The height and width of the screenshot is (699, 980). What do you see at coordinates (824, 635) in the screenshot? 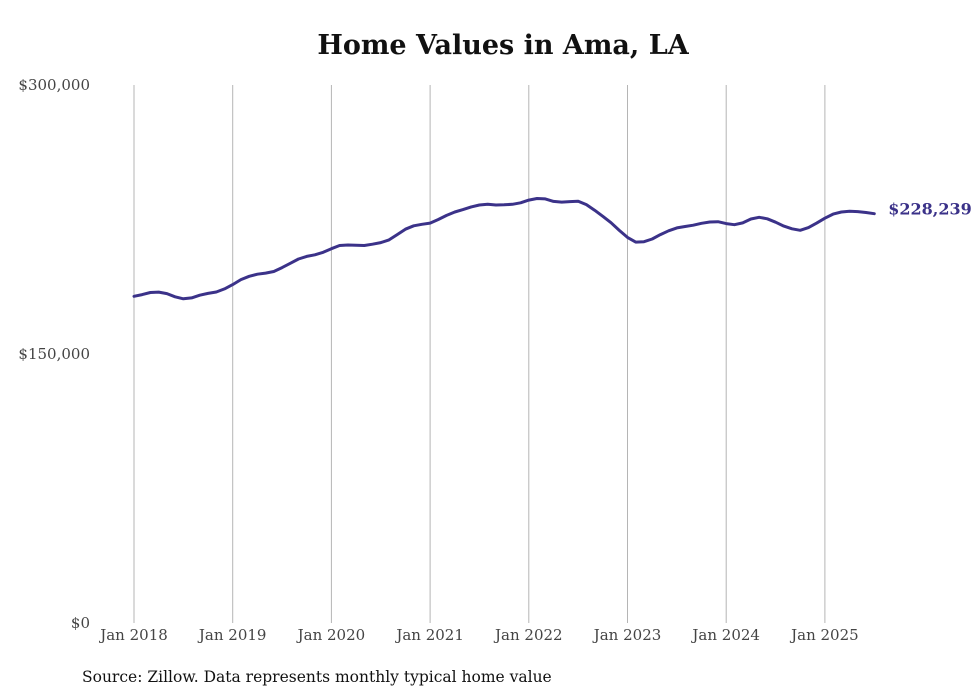
I see `x-tick-label: Jan 2025` at bounding box center [824, 635].